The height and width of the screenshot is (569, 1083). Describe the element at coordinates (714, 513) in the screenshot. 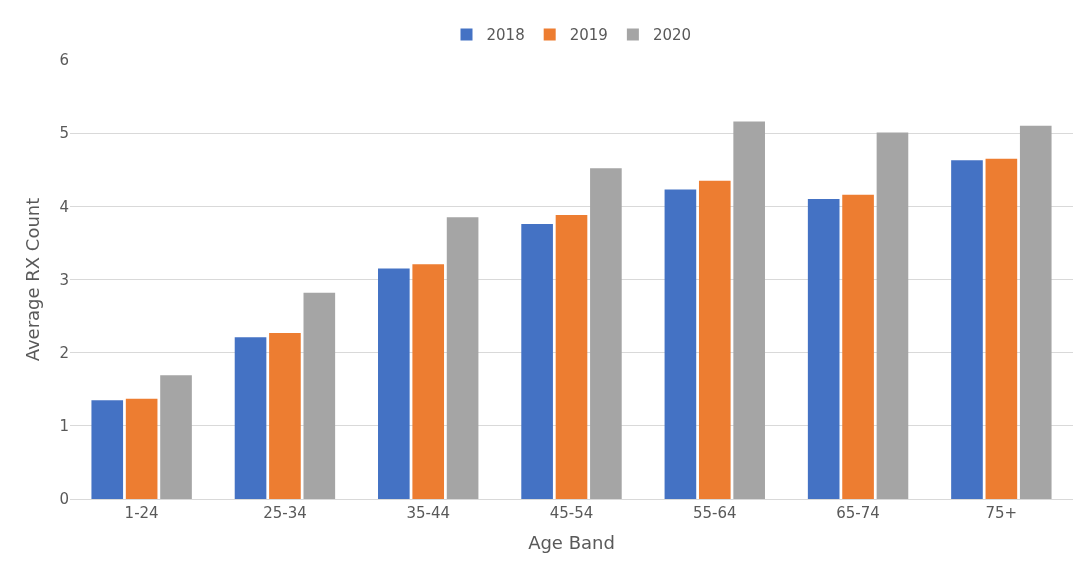

I see `x-tick-label: 55-64` at that location.